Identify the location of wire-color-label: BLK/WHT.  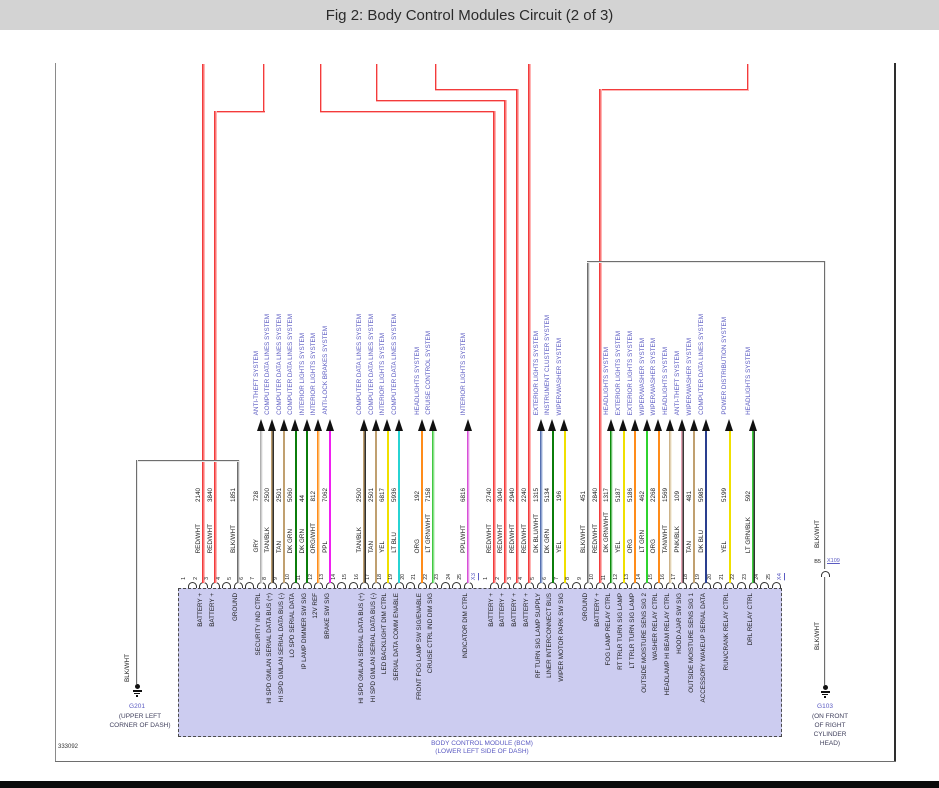
(583, 539).